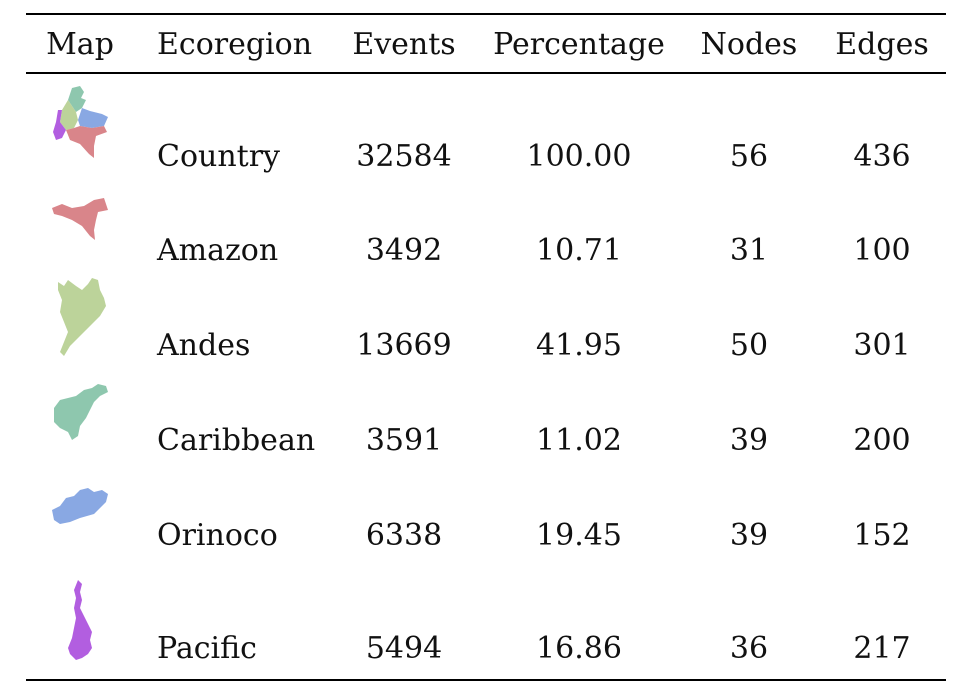 Image resolution: width=968 pixels, height=698 pixels. What do you see at coordinates (749, 345) in the screenshot?
I see `row-andes-nodes: 50` at bounding box center [749, 345].